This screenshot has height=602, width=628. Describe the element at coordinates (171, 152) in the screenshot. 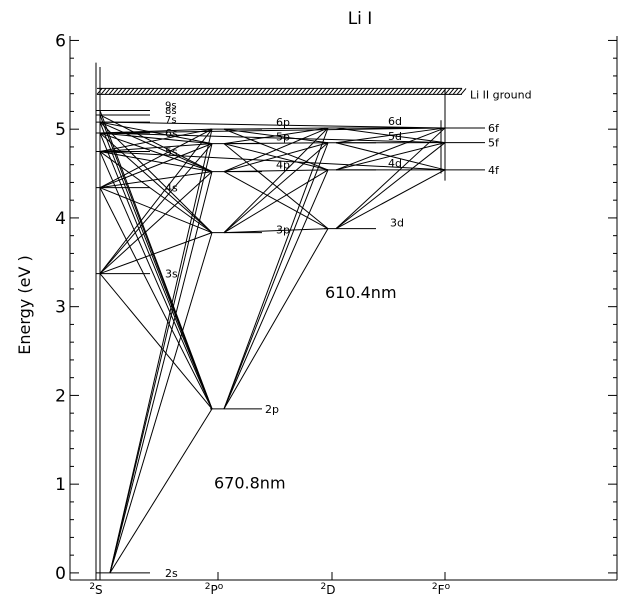

I see `level-label-5s: 5s` at that location.